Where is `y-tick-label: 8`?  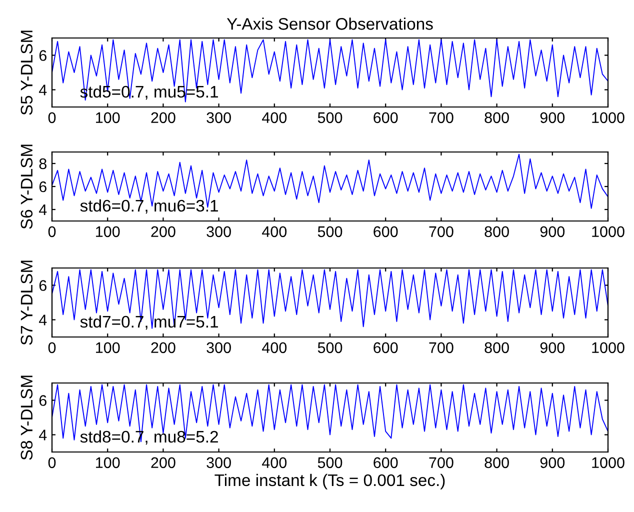 y-tick-label: 8 is located at coordinates (42, 164).